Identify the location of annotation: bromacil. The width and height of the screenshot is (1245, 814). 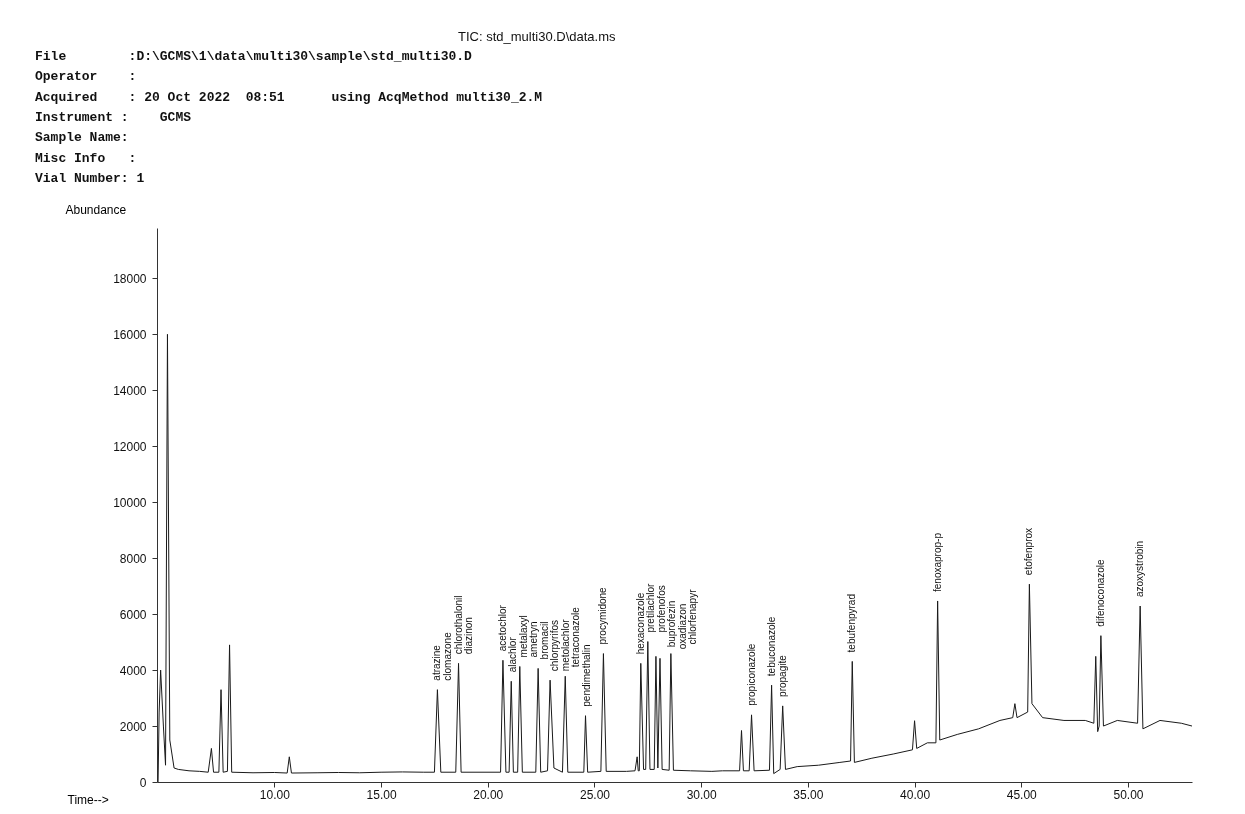
(544, 640).